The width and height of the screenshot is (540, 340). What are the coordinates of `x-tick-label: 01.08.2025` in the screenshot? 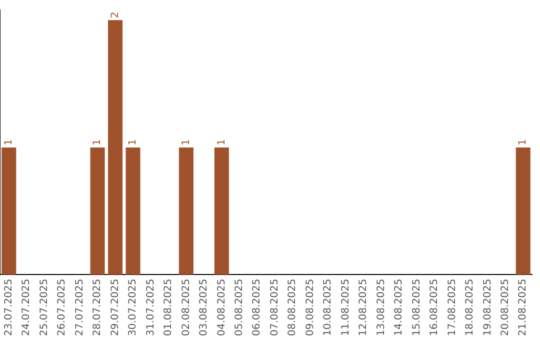 It's located at (168, 307).